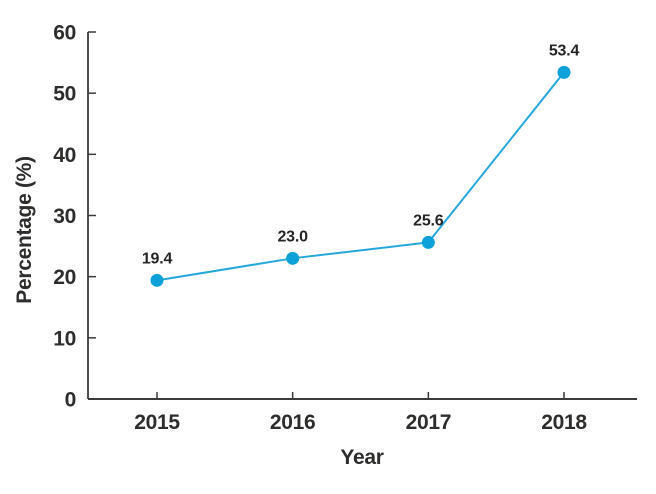 The width and height of the screenshot is (656, 494). I want to click on y-tick-label: 20, so click(64, 277).